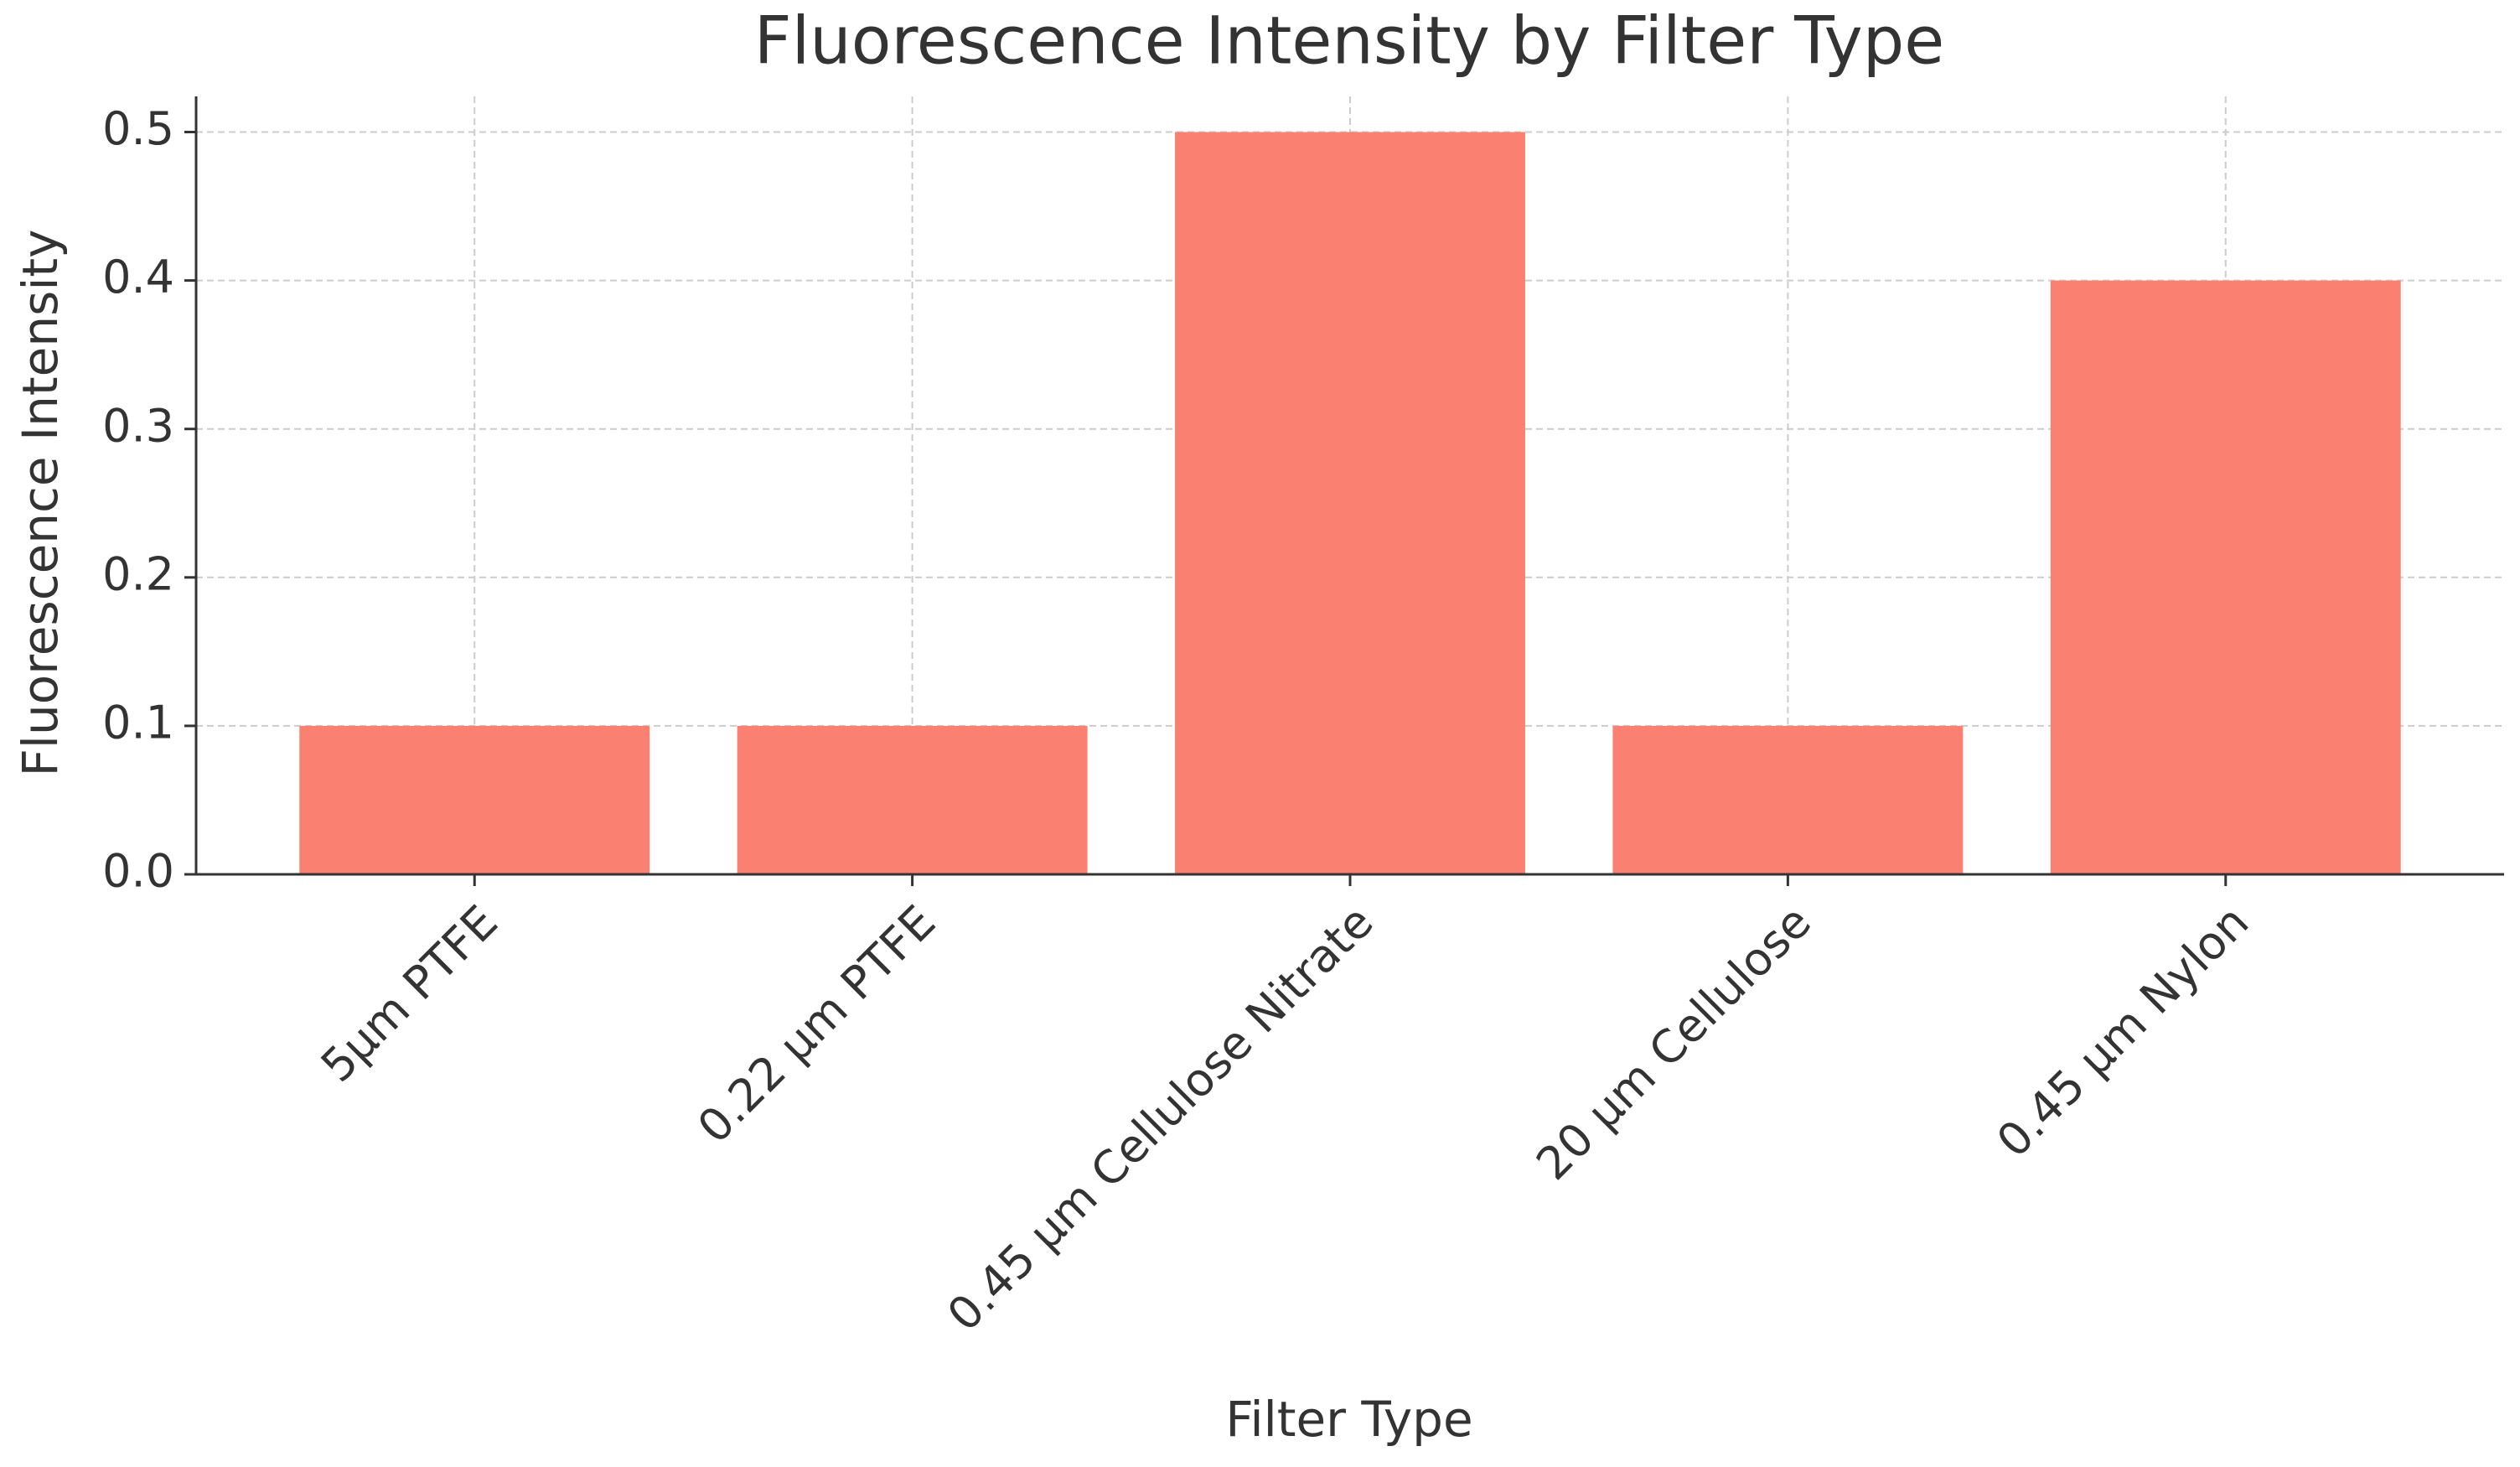 This screenshot has height=1467, width=2520. What do you see at coordinates (138, 574) in the screenshot?
I see `y-tick-label: 0.2` at bounding box center [138, 574].